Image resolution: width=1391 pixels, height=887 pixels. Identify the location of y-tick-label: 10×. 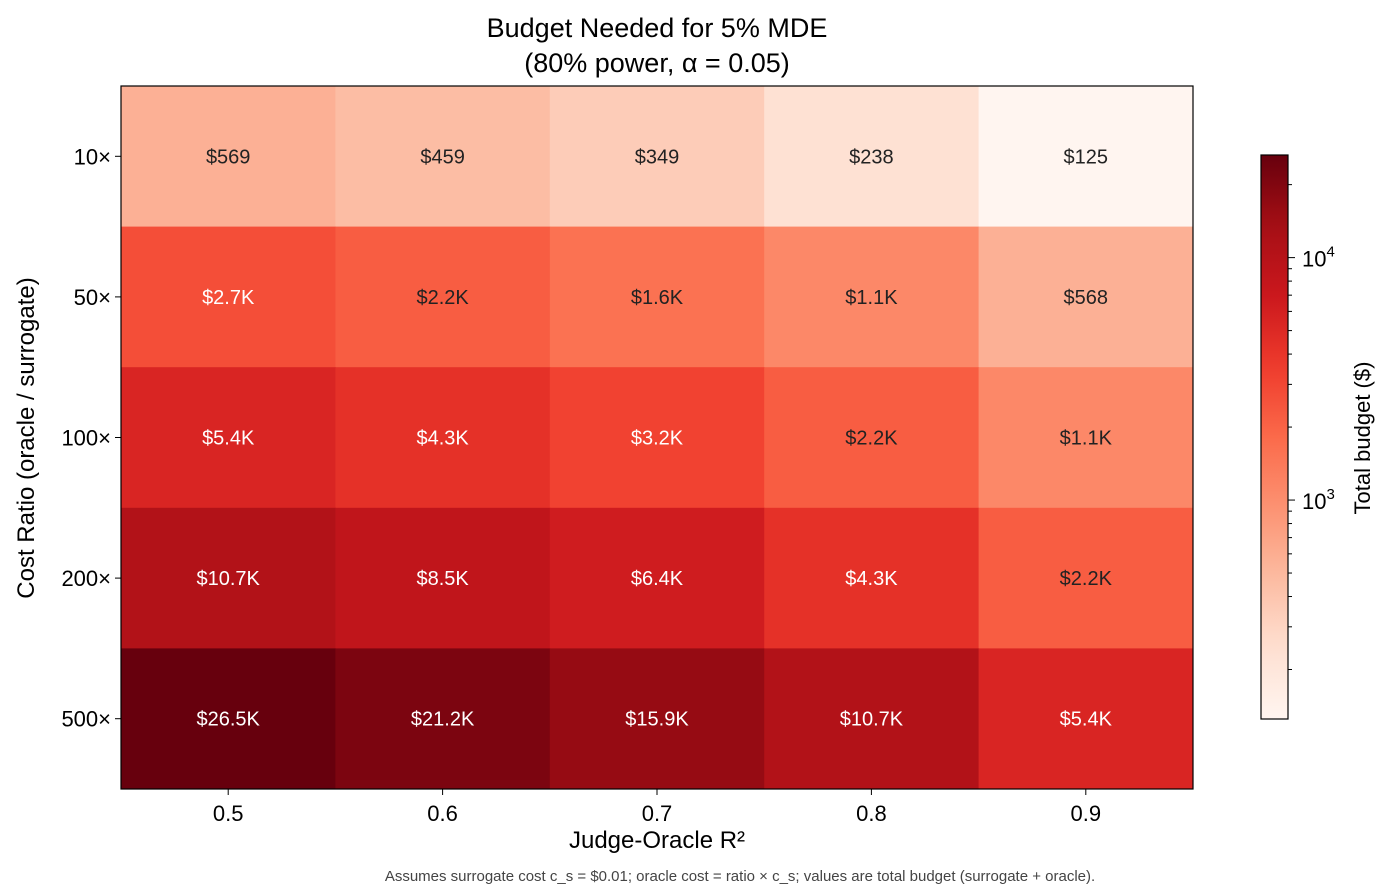
(92, 156).